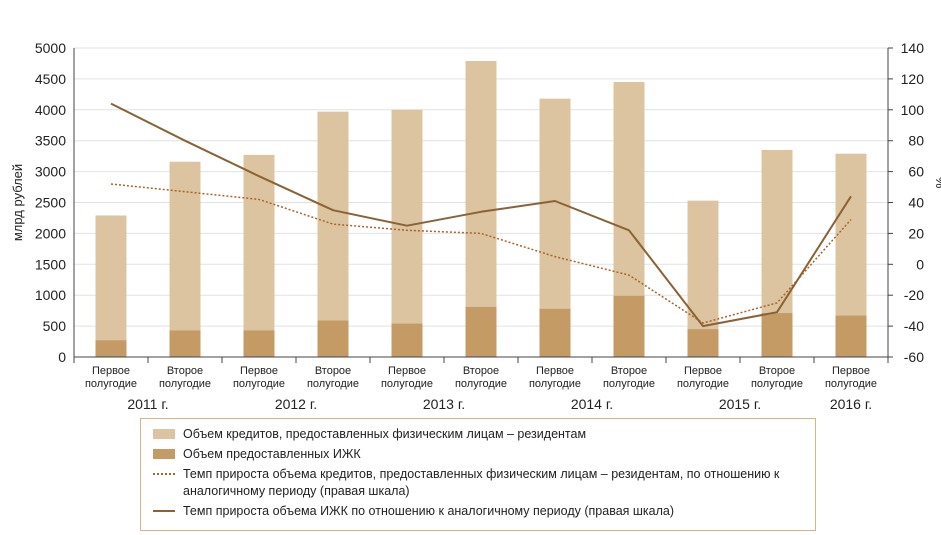 The image size is (941, 535). Describe the element at coordinates (914, 357) in the screenshot. I see `y2-tick-label: -60` at that location.